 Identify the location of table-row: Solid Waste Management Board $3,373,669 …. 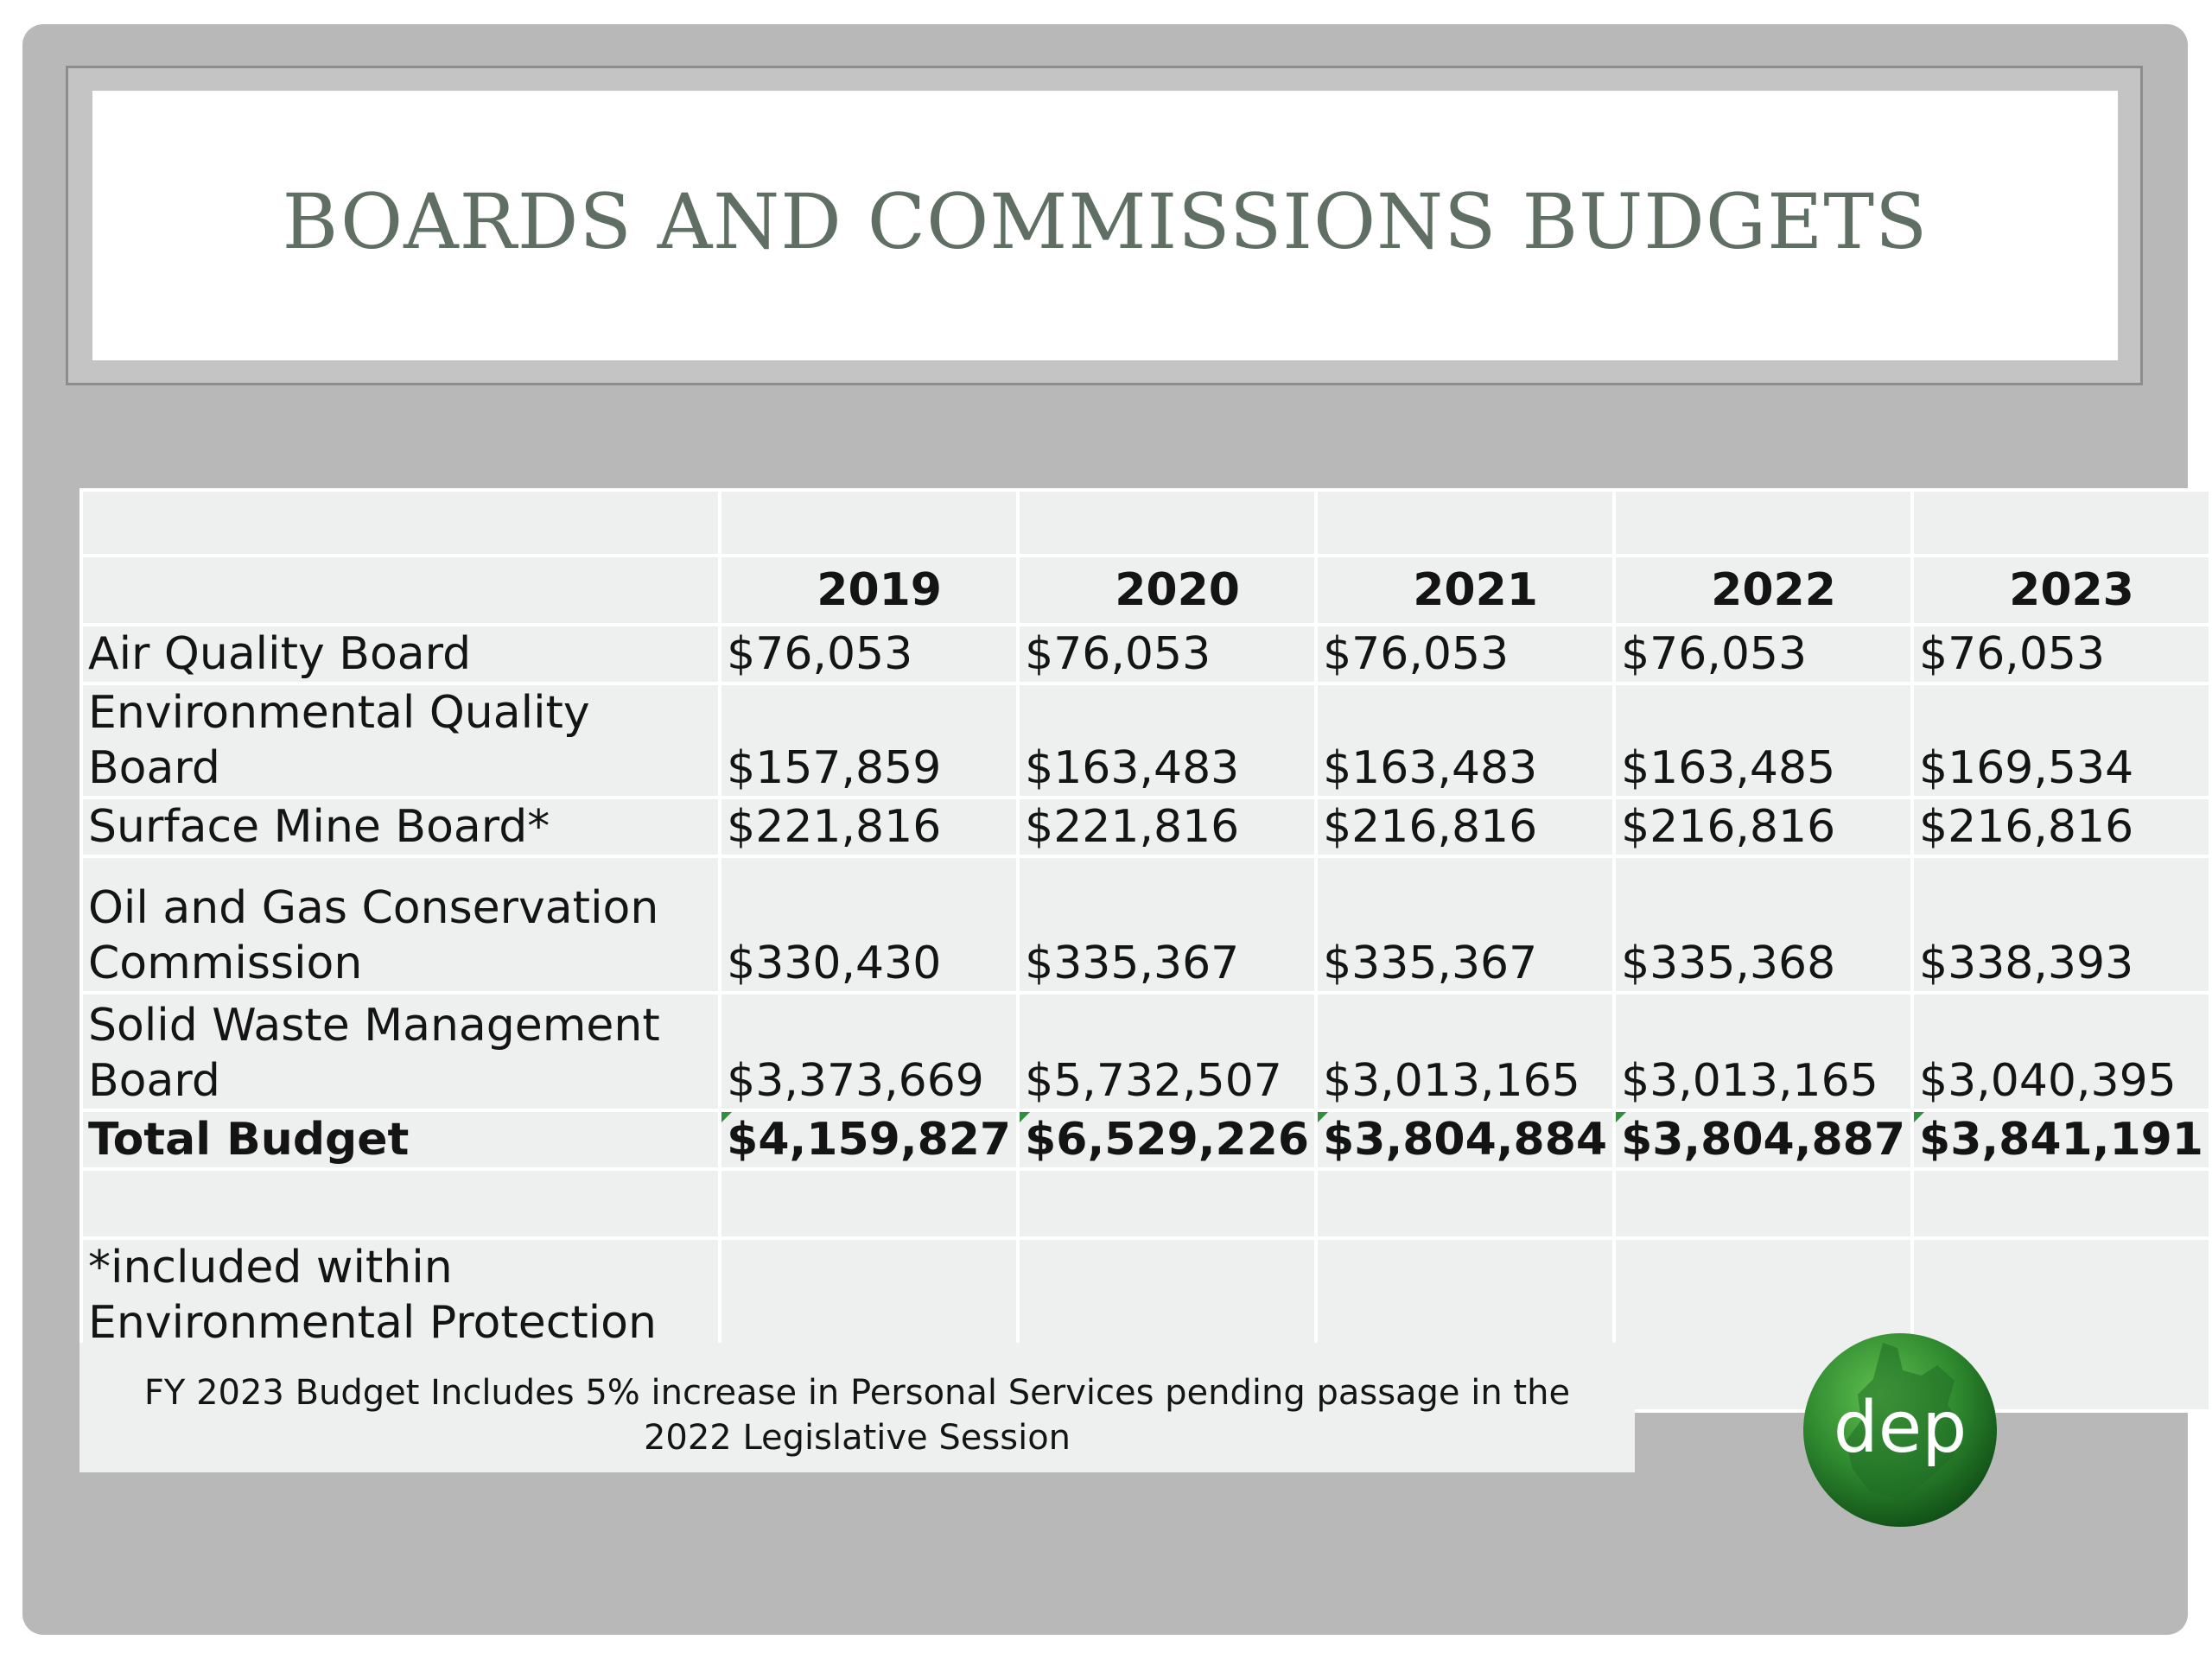
(1145, 1051).